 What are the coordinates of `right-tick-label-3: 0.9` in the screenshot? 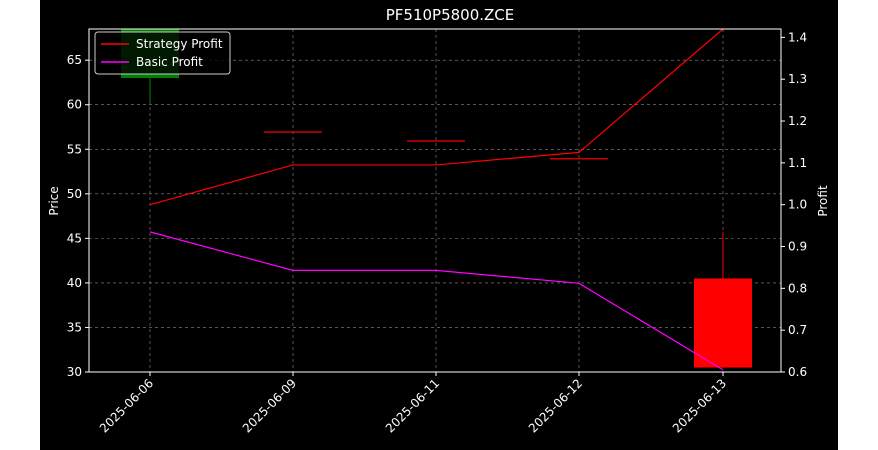 It's located at (797, 247).